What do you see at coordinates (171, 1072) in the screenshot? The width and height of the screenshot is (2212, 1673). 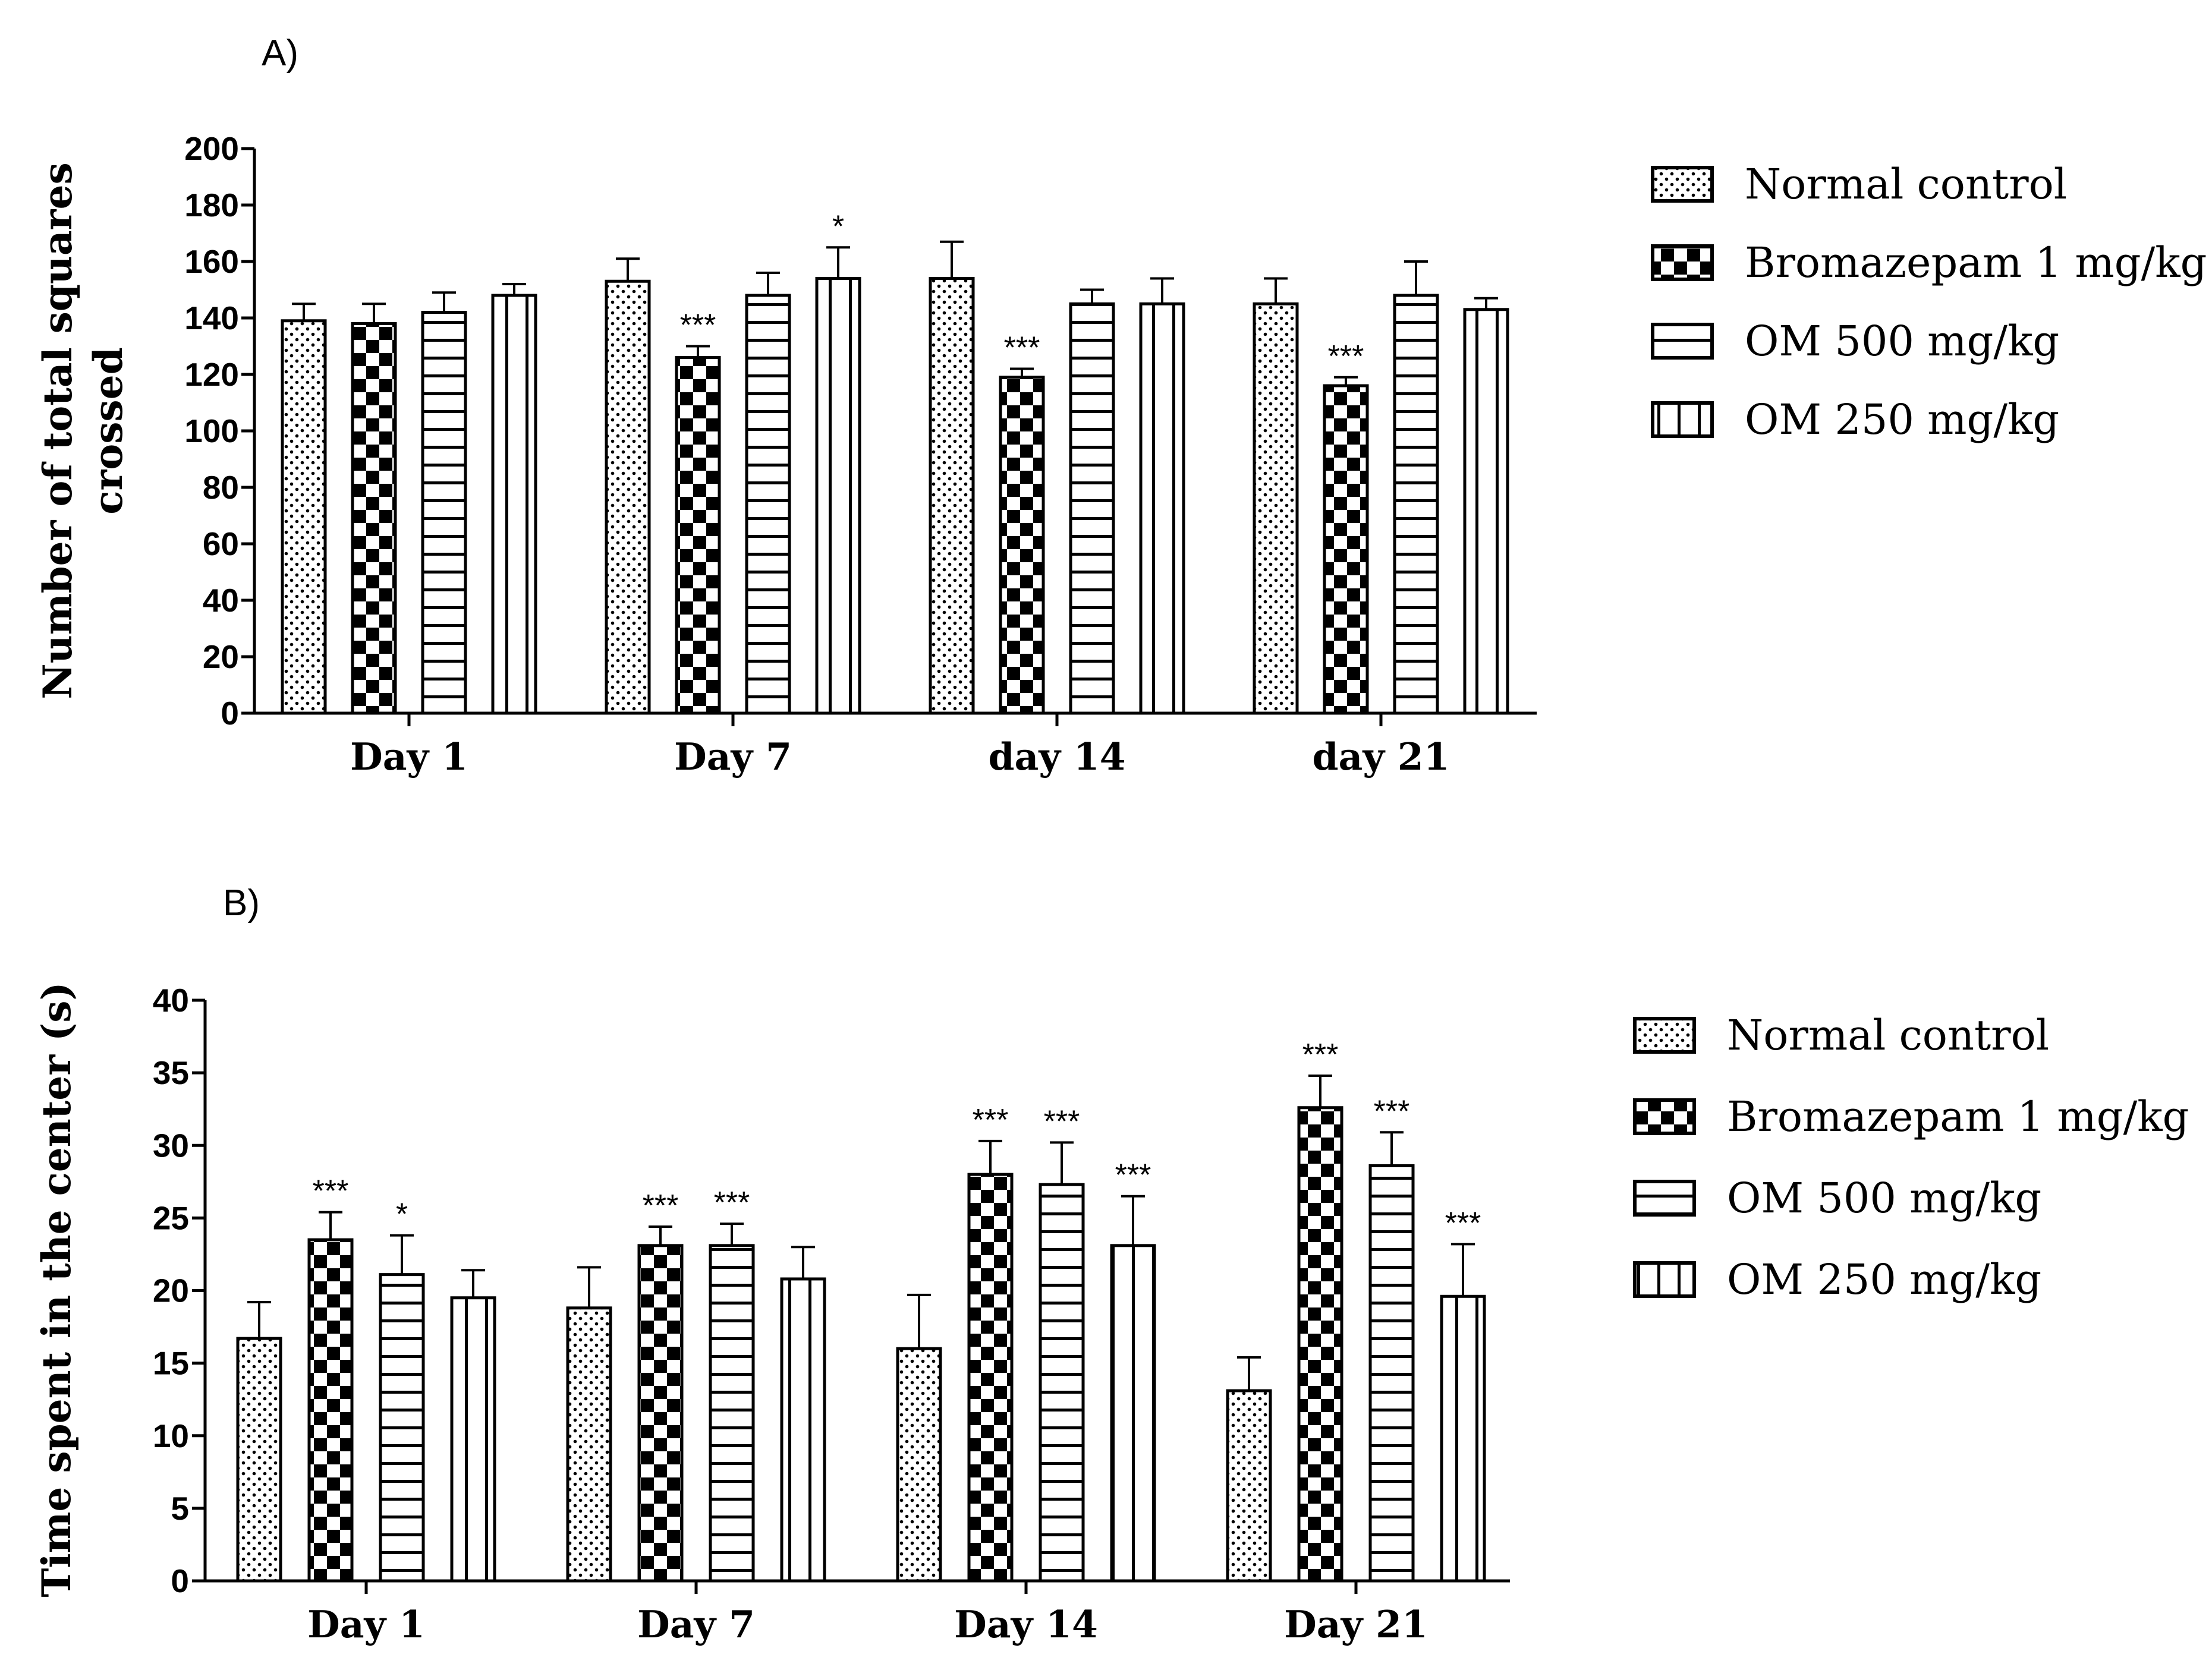 I see `panel-b-y-tick-label: 35` at bounding box center [171, 1072].